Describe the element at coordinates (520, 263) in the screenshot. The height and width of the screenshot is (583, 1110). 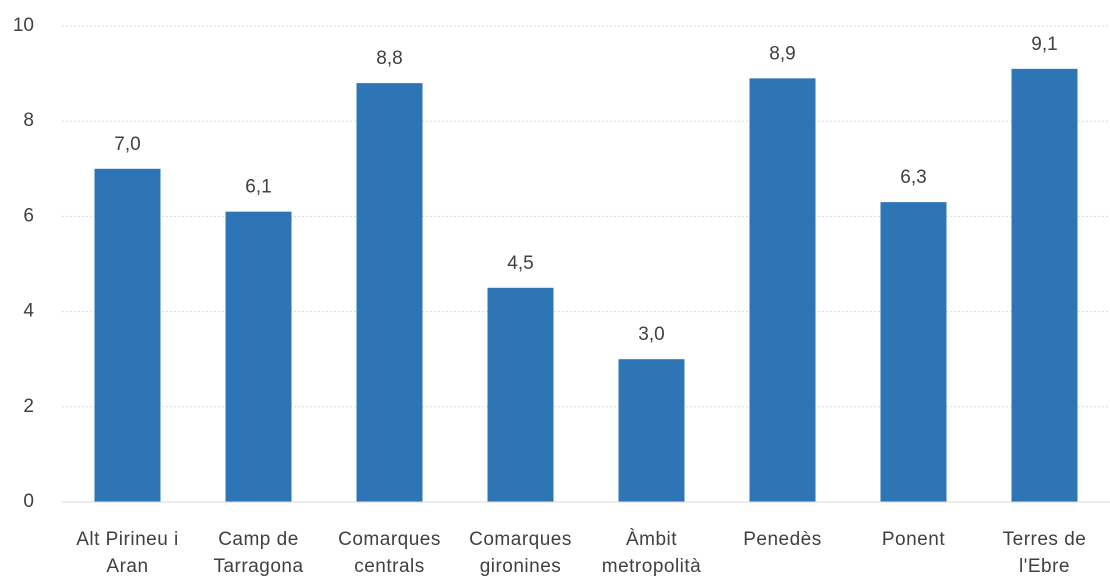
I see `value-label: 4,5` at that location.